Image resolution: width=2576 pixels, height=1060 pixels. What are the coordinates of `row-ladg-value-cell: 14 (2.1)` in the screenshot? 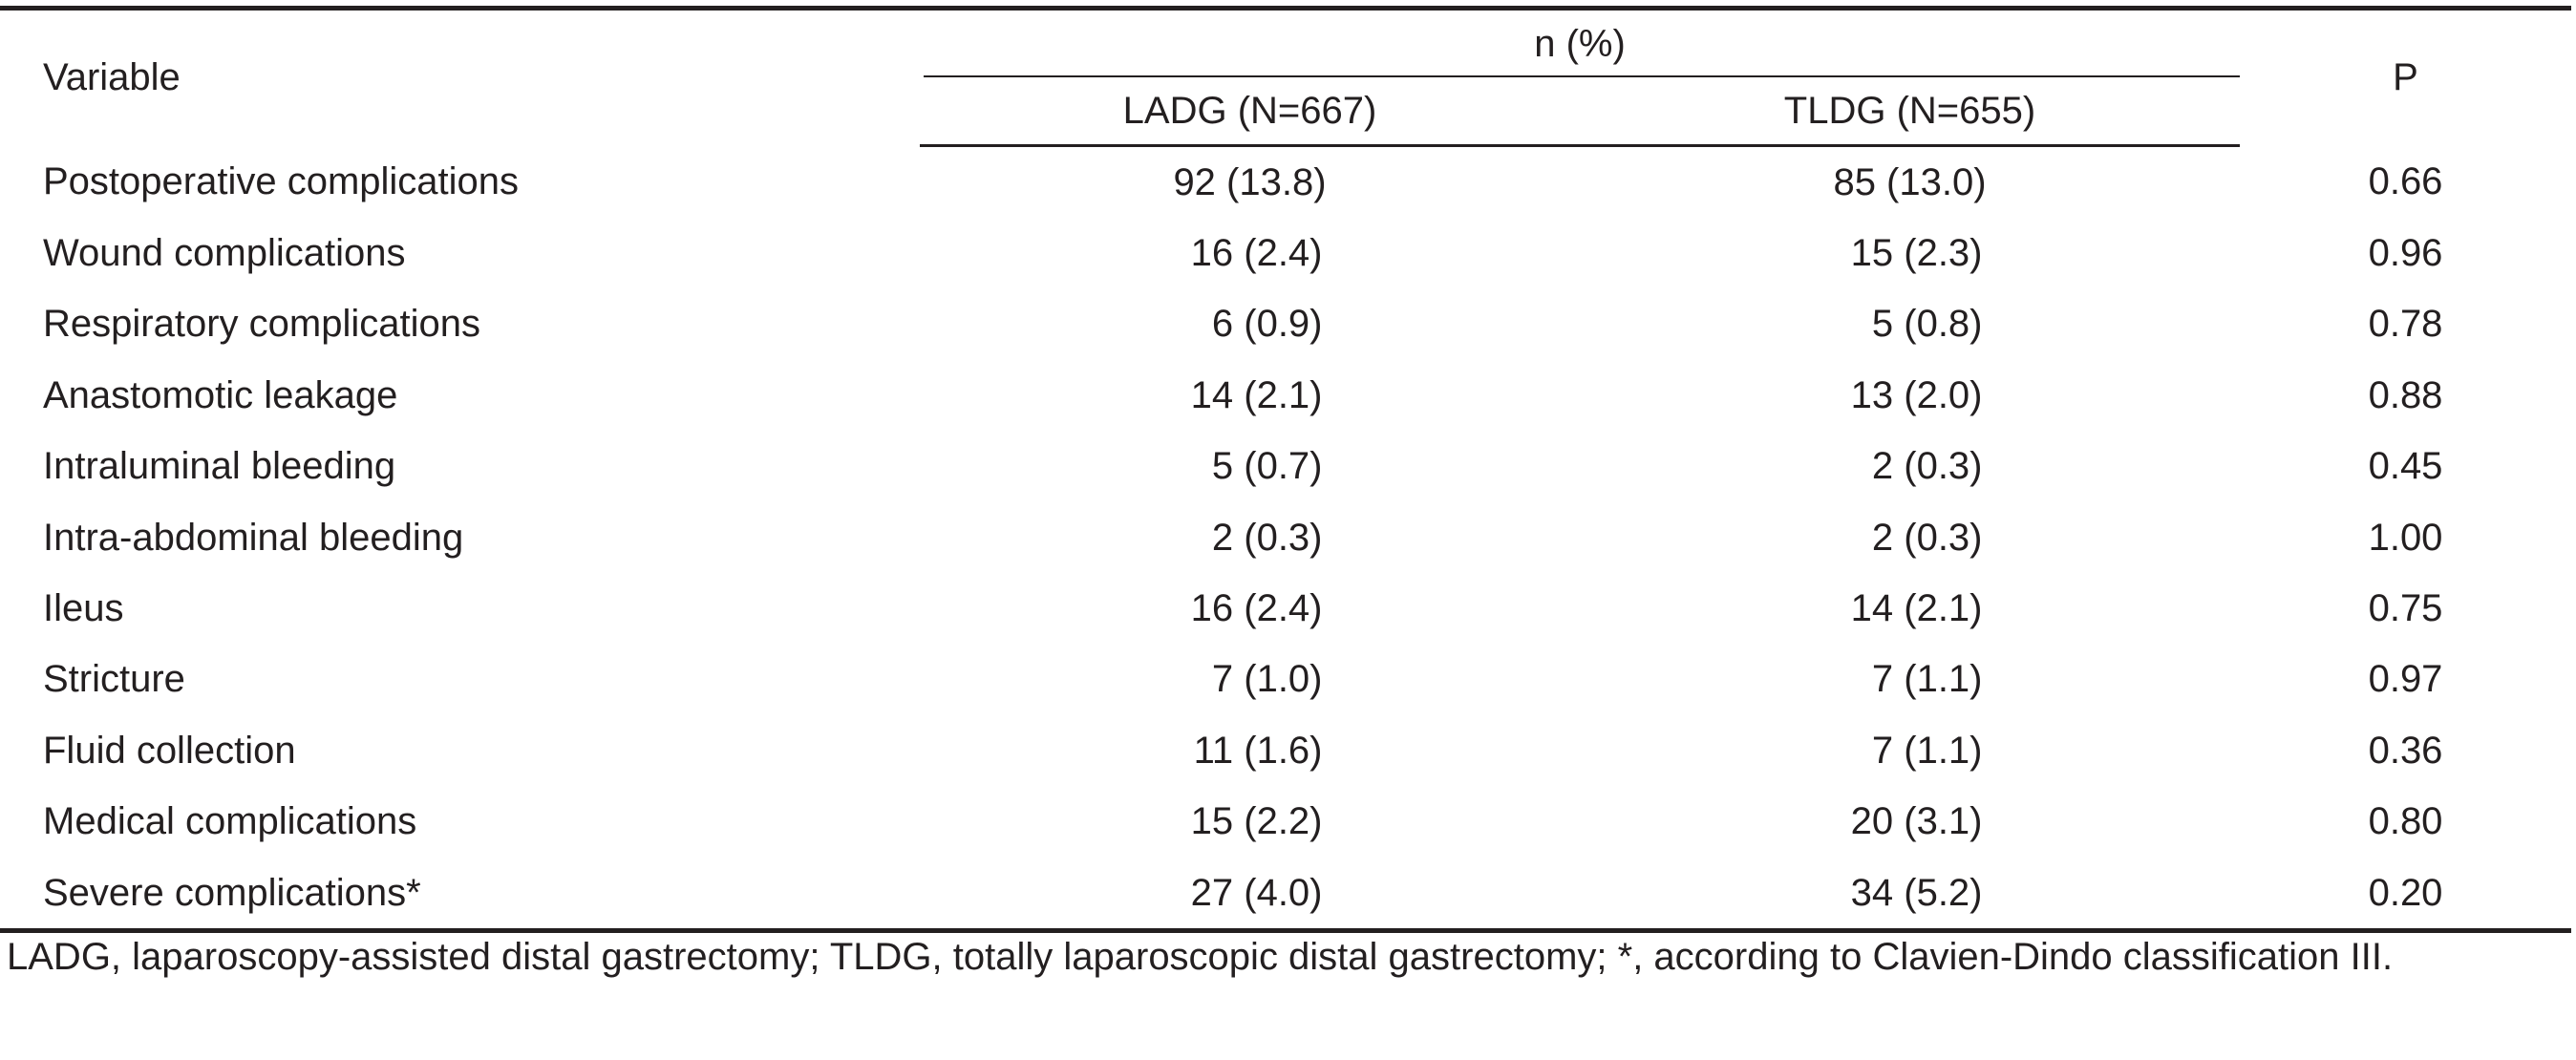 It's located at (1250, 396).